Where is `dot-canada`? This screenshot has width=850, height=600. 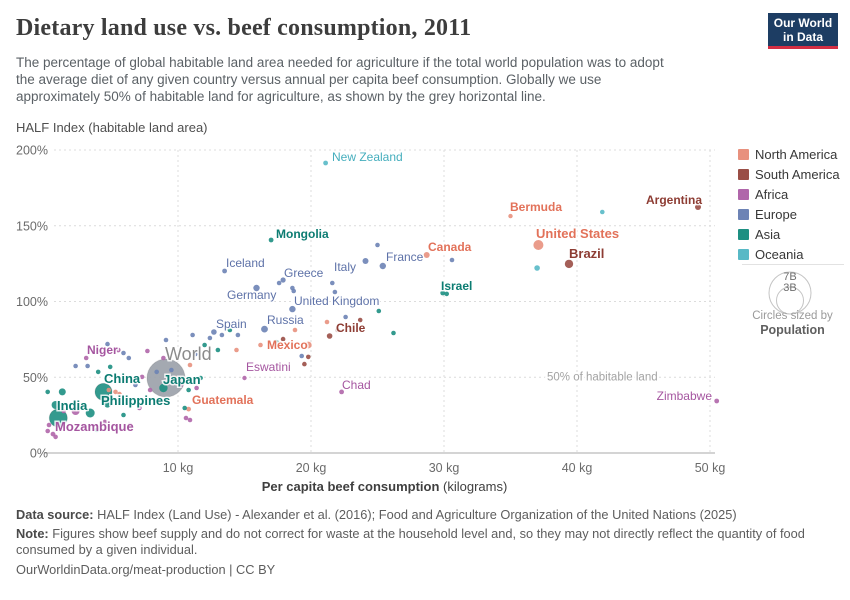 dot-canada is located at coordinates (426, 255).